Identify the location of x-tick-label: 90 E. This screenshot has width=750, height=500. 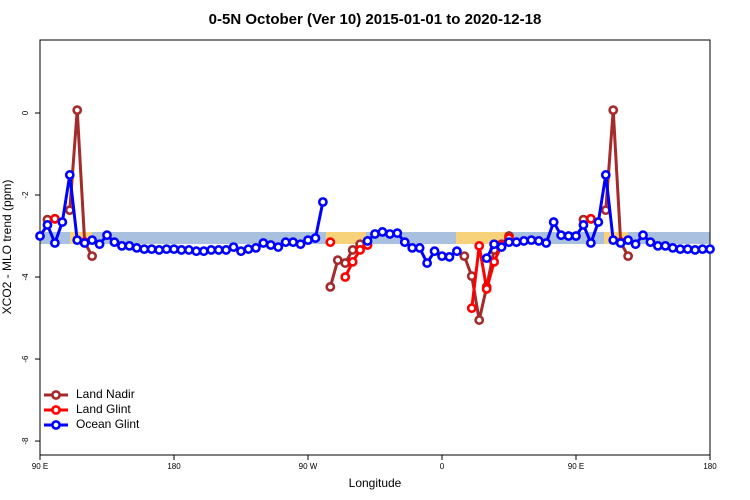
(576, 466).